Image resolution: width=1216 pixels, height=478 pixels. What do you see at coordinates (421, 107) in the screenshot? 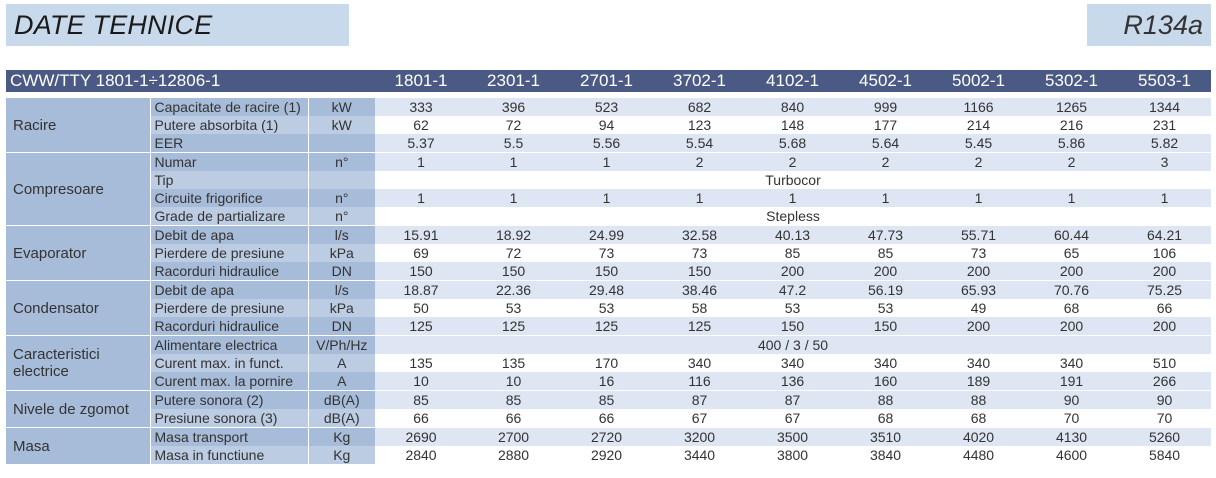
I see `value-cell: 333` at bounding box center [421, 107].